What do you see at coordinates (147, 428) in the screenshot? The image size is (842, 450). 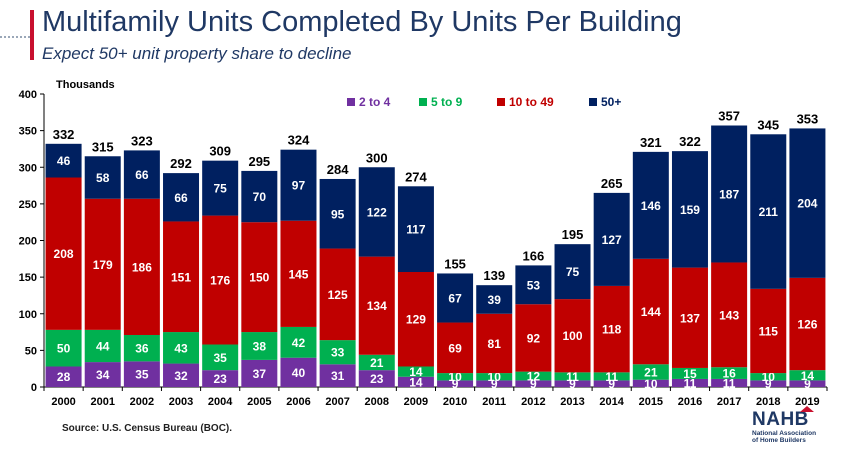 I see `source-note: Source: U.S. Census Bureau (BOC).` at bounding box center [147, 428].